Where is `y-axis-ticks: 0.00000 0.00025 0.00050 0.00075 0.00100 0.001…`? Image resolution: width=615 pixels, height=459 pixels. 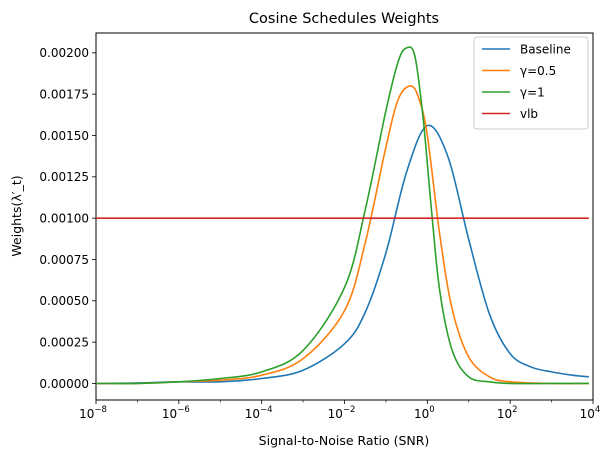
y-axis-ticks: 0.00000 0.00025 0.00050 0.00075 0.00100 0.001… is located at coordinates (67, 218).